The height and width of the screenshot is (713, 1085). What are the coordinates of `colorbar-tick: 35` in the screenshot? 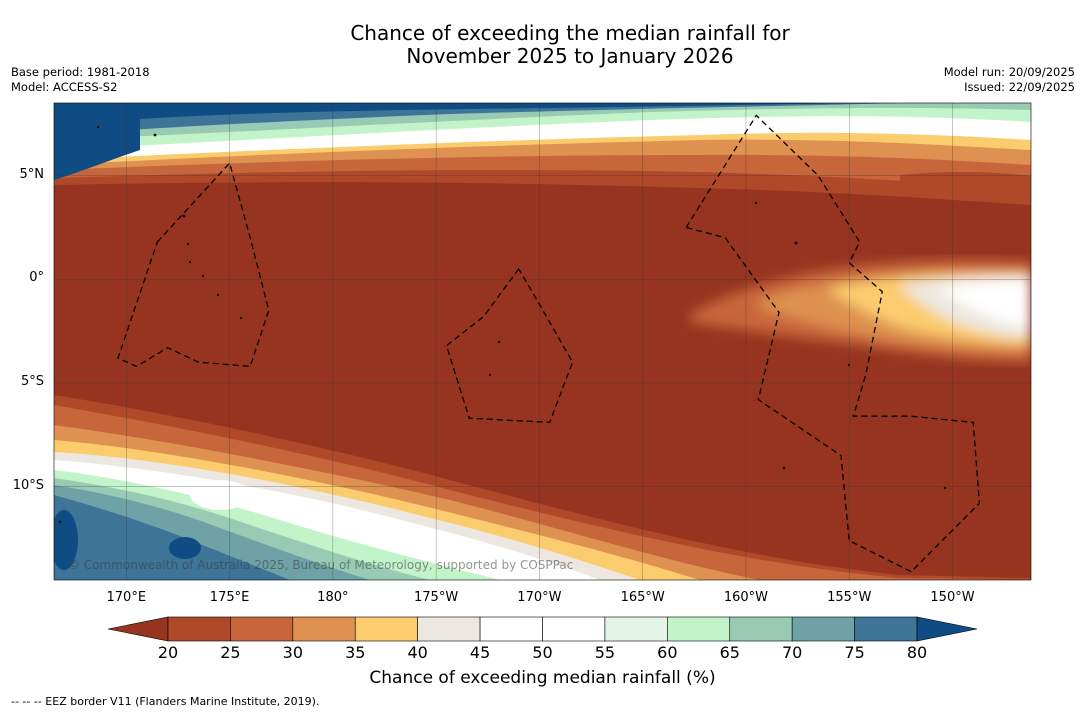 It's located at (355, 652).